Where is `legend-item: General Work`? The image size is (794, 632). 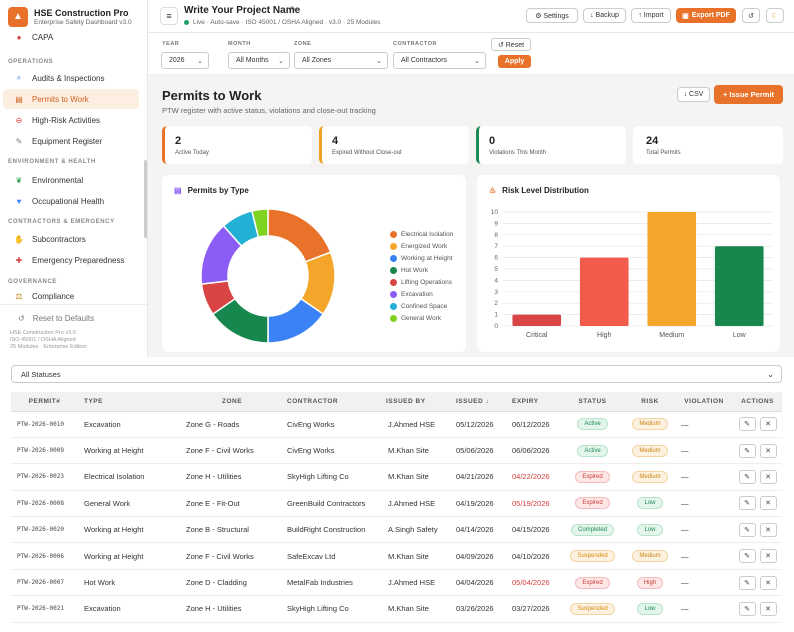
legend-item: General Work is located at coordinates (421, 318).